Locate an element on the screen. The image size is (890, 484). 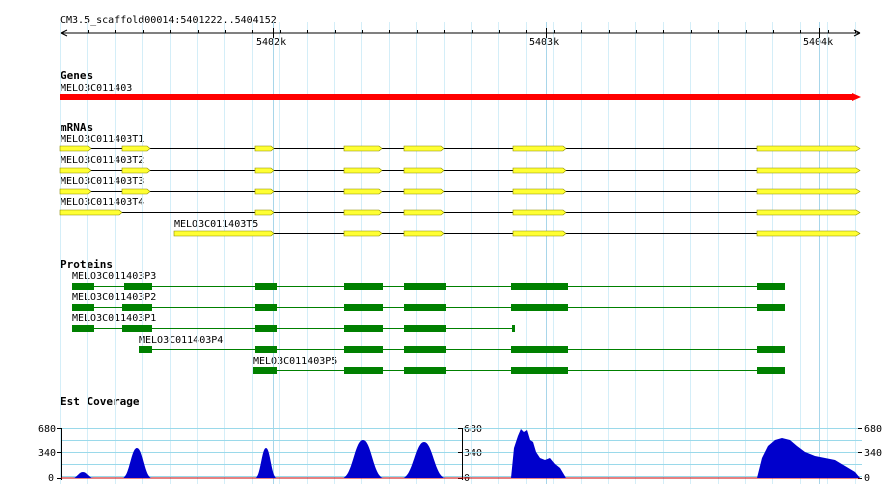
ruler-arrowheads is located at coordinates (460, 33).